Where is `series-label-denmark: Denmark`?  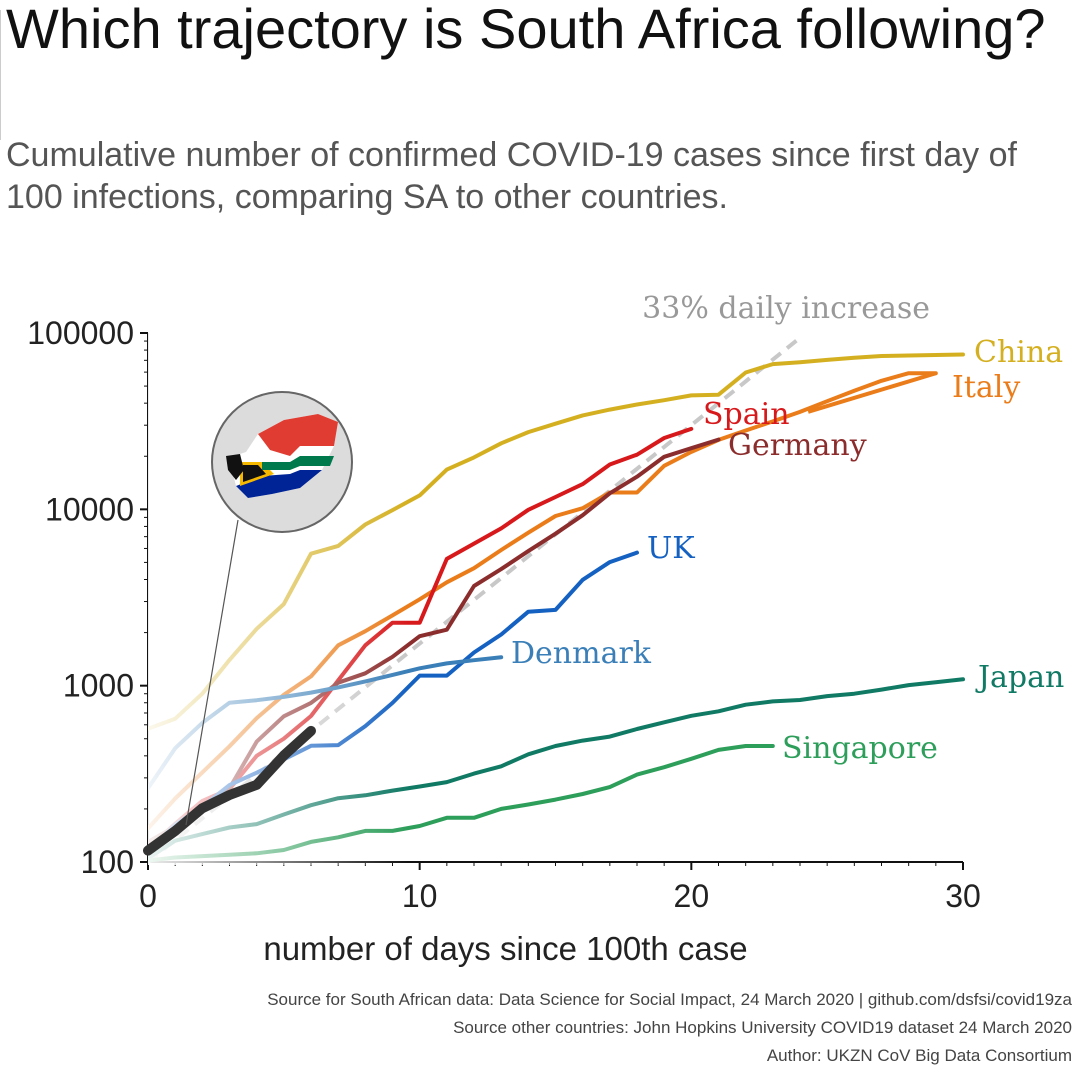
series-label-denmark: Denmark is located at coordinates (581, 653).